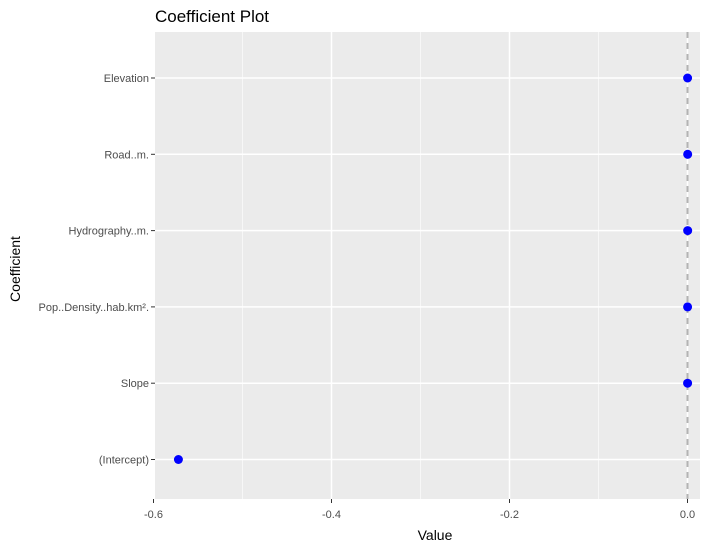  I want to click on x-tick-label: -0.6, so click(153, 515).